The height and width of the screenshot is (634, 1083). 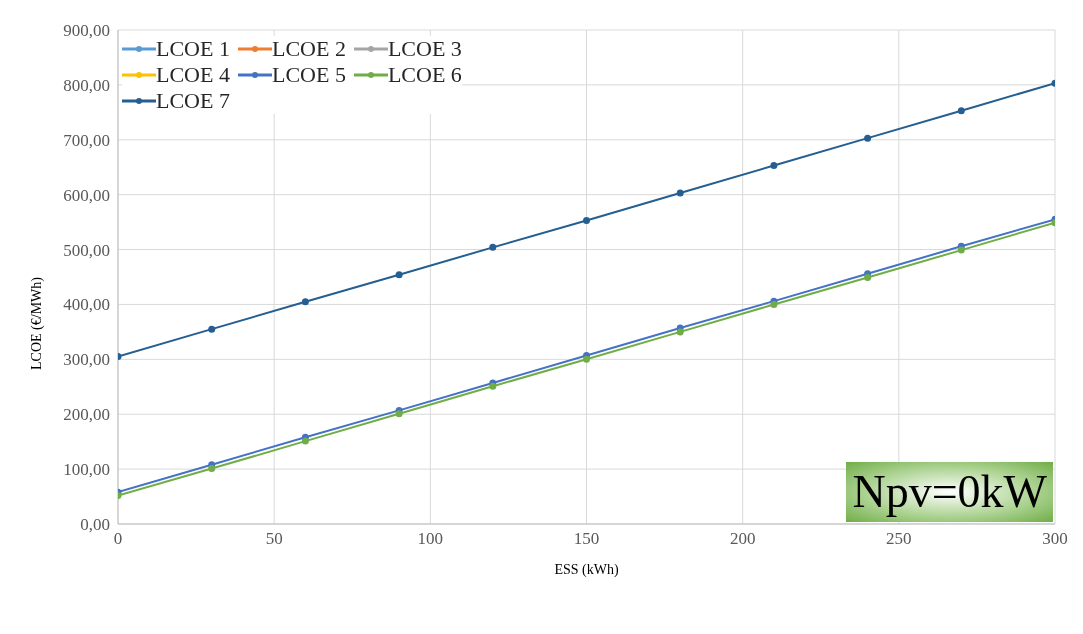 What do you see at coordinates (118, 539) in the screenshot?
I see `x-tick-label: 0` at bounding box center [118, 539].